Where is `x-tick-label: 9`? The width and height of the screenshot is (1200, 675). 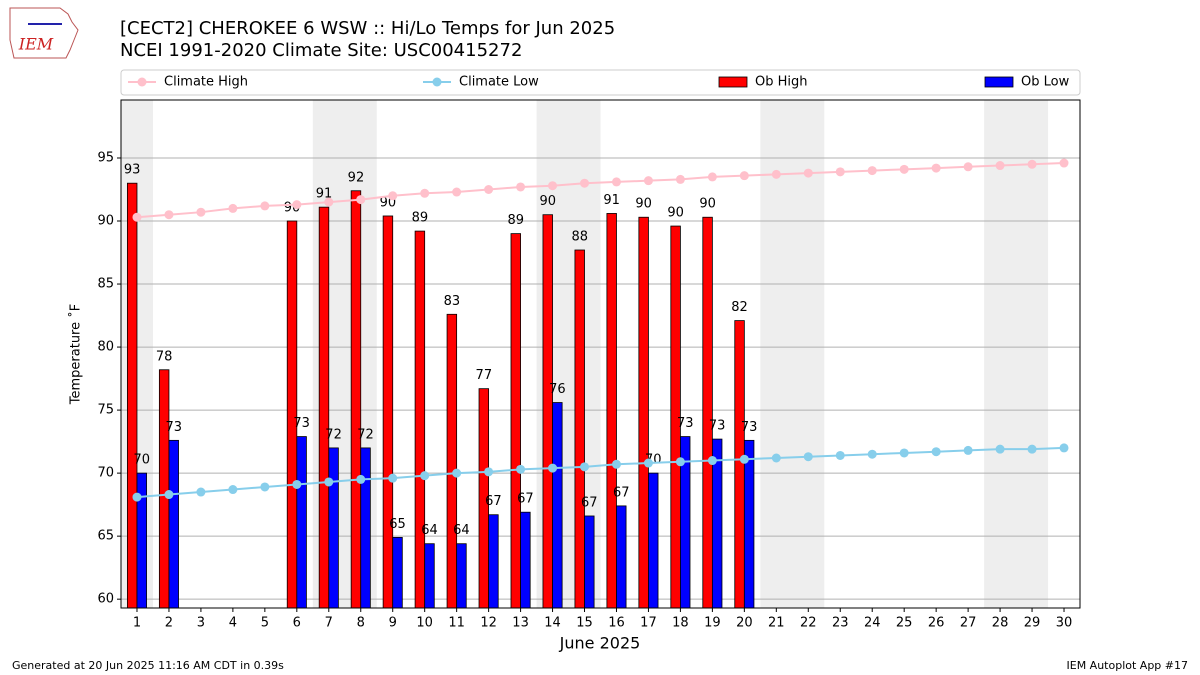 x-tick-label: 9 is located at coordinates (393, 623).